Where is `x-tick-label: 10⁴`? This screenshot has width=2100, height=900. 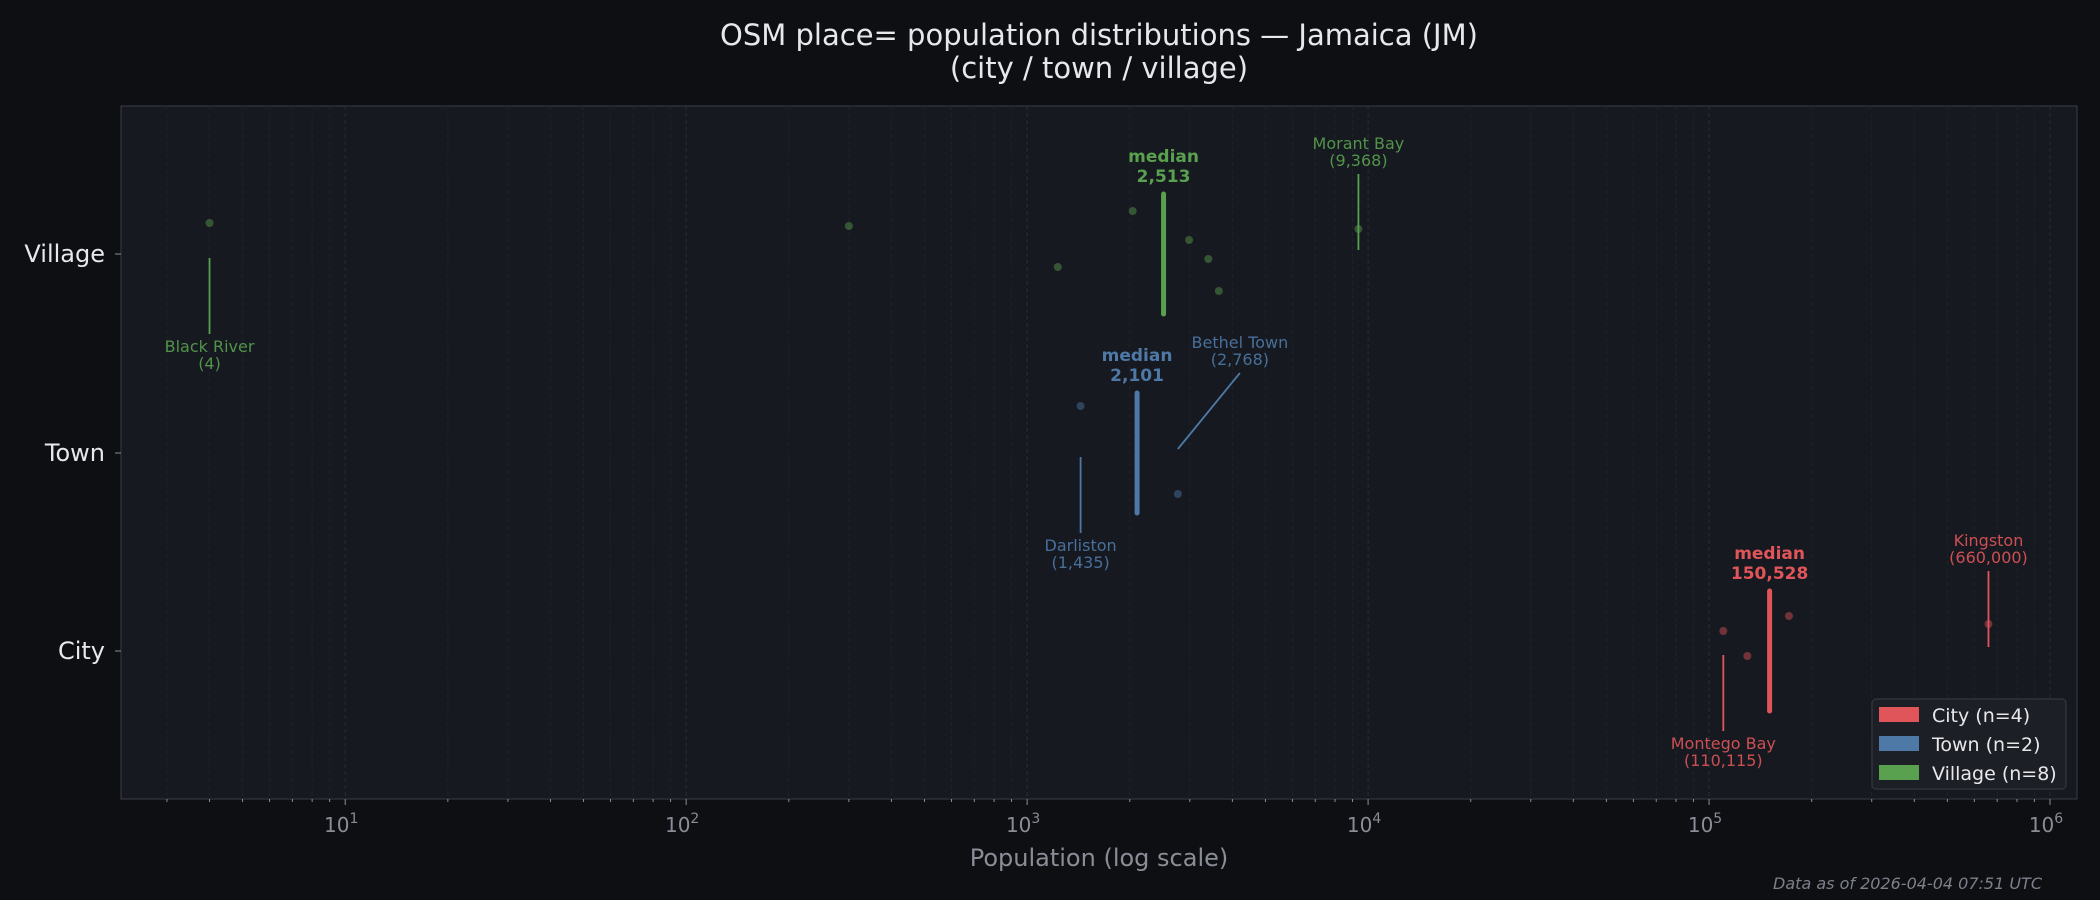 x-tick-label: 10⁴ is located at coordinates (1364, 824).